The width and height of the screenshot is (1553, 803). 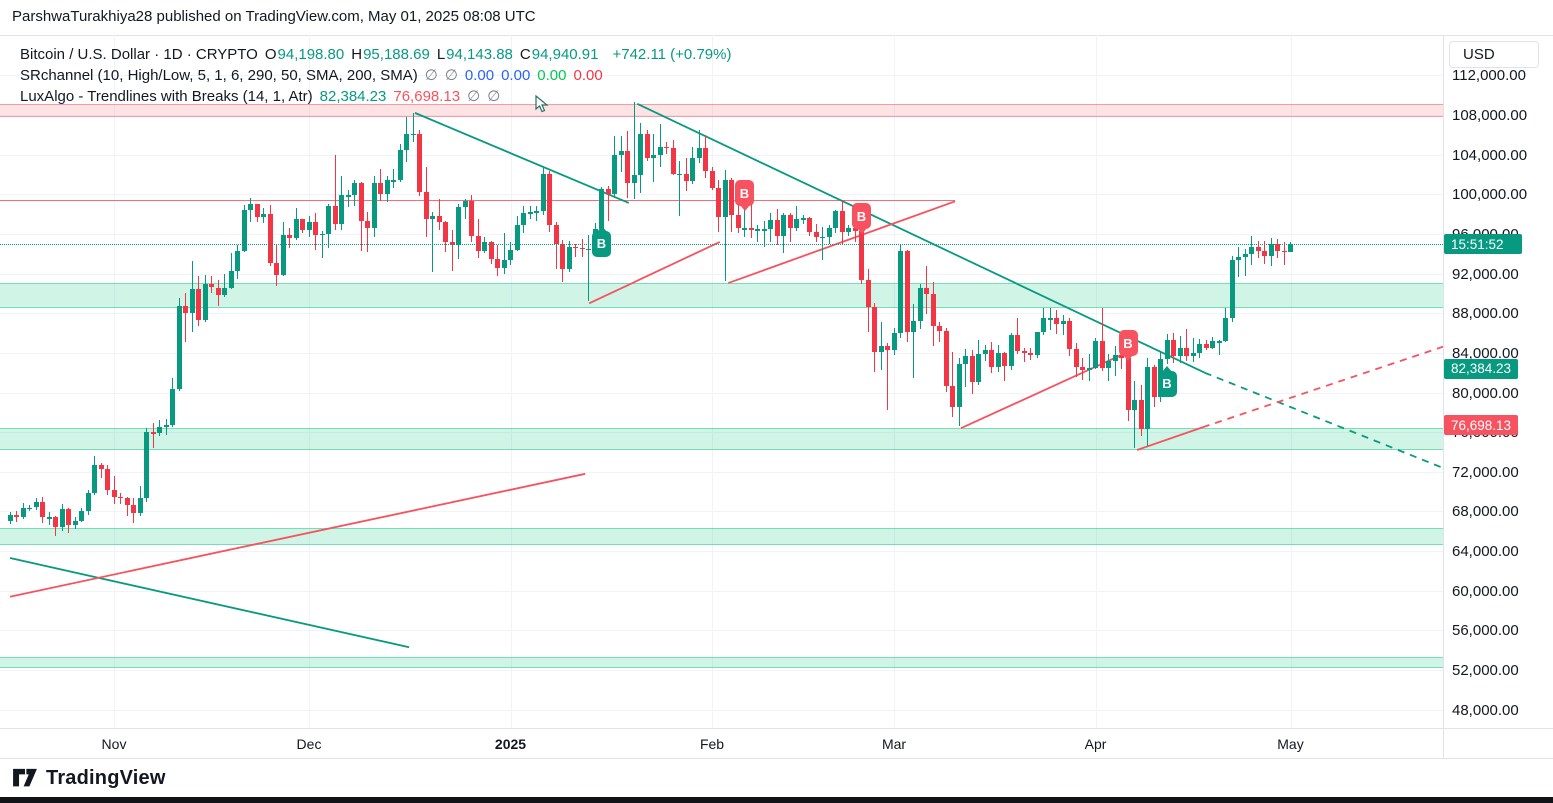 I want to click on price-axis-label: 72,000.00, so click(x=1485, y=472).